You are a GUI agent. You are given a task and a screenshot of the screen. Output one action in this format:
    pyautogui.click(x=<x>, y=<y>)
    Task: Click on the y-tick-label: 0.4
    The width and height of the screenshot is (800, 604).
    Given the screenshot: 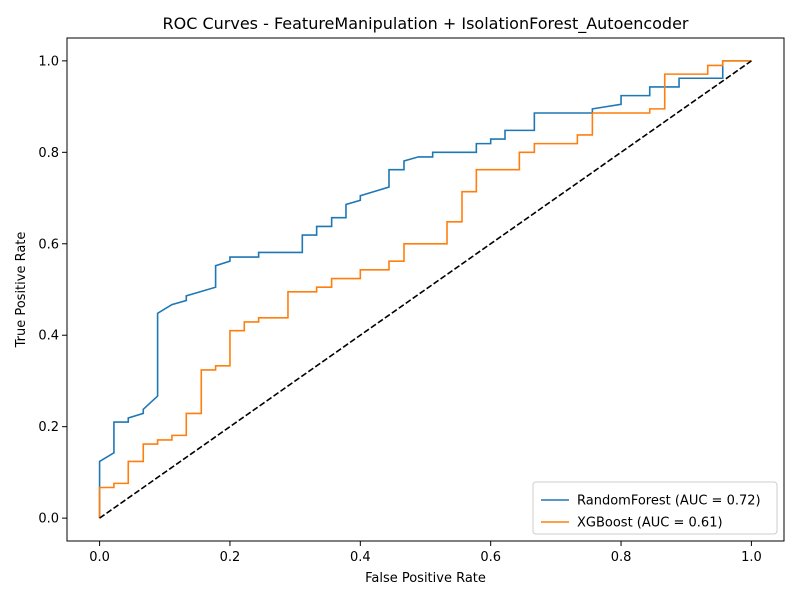 What is the action you would take?
    pyautogui.click(x=48, y=336)
    